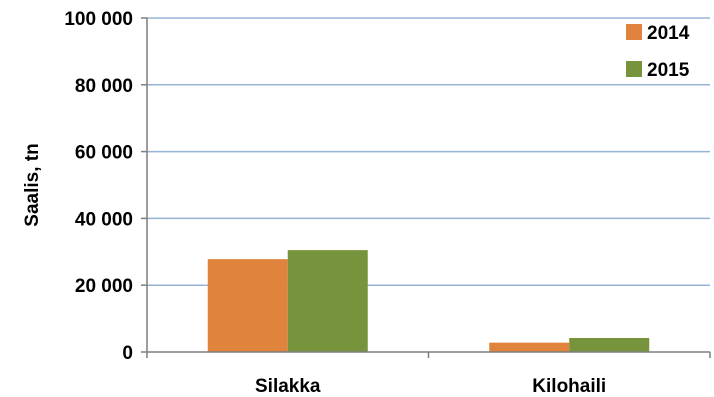  What do you see at coordinates (127, 353) in the screenshot?
I see `y-tick-label-0: 0` at bounding box center [127, 353].